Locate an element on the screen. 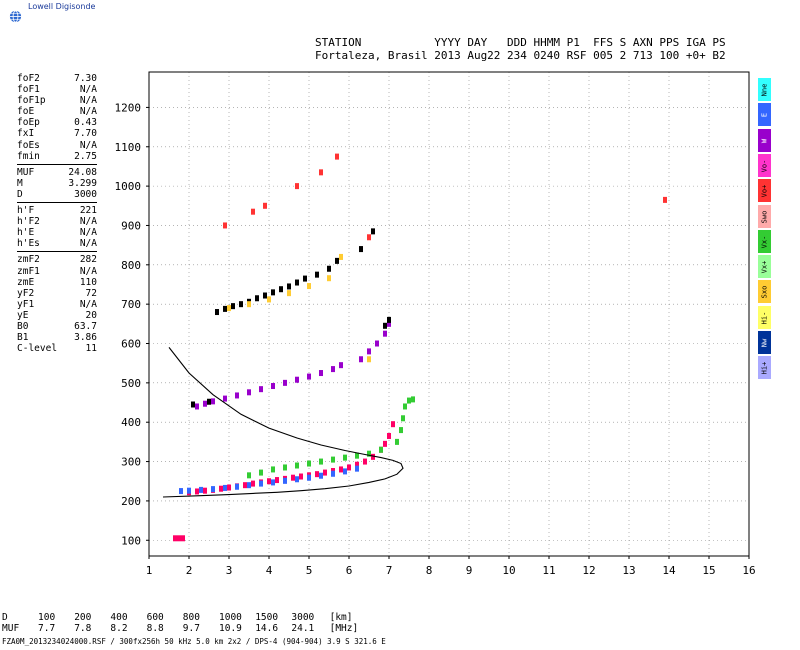 The image size is (800, 650). brand-name: Lowell Digisonde is located at coordinates (62, 6).